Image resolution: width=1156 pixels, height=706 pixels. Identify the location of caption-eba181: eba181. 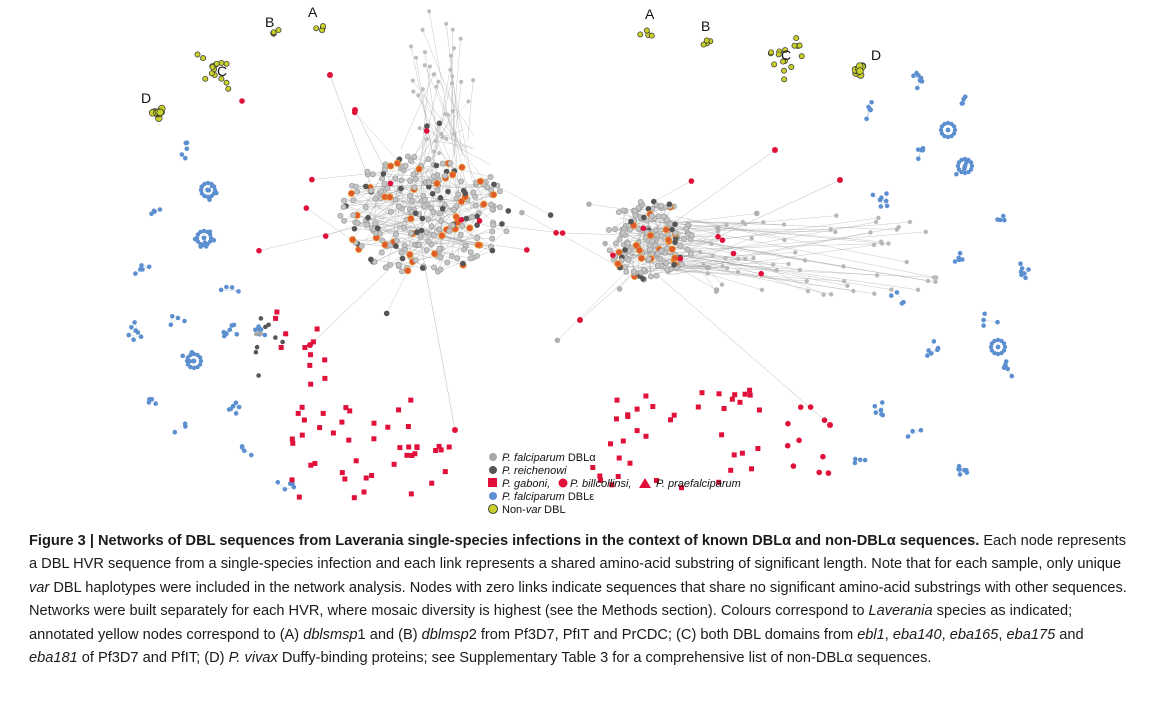
(53, 658).